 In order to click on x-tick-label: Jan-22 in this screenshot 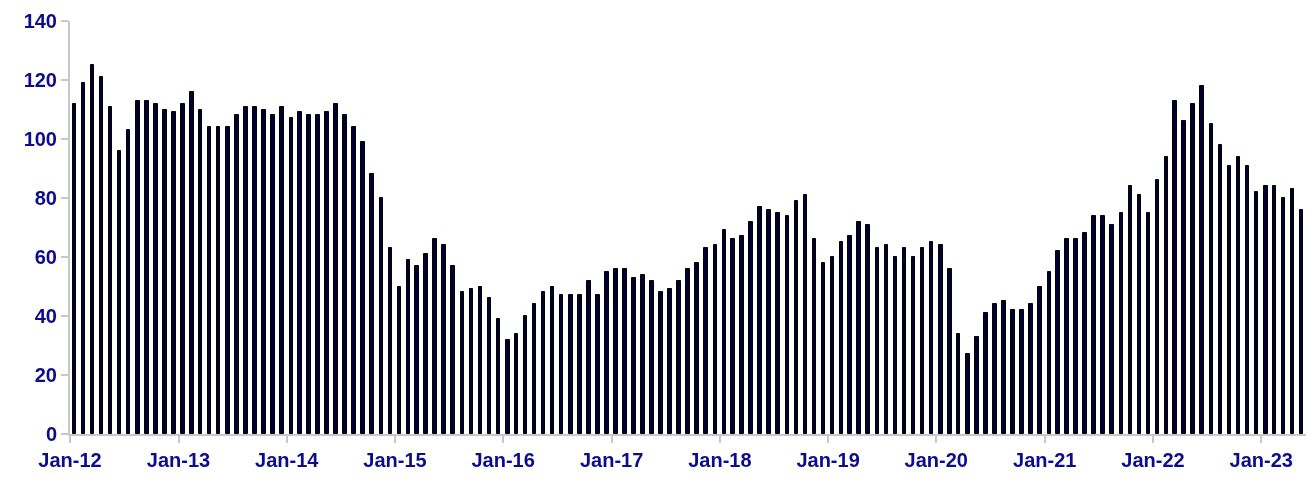, I will do `click(1153, 460)`.